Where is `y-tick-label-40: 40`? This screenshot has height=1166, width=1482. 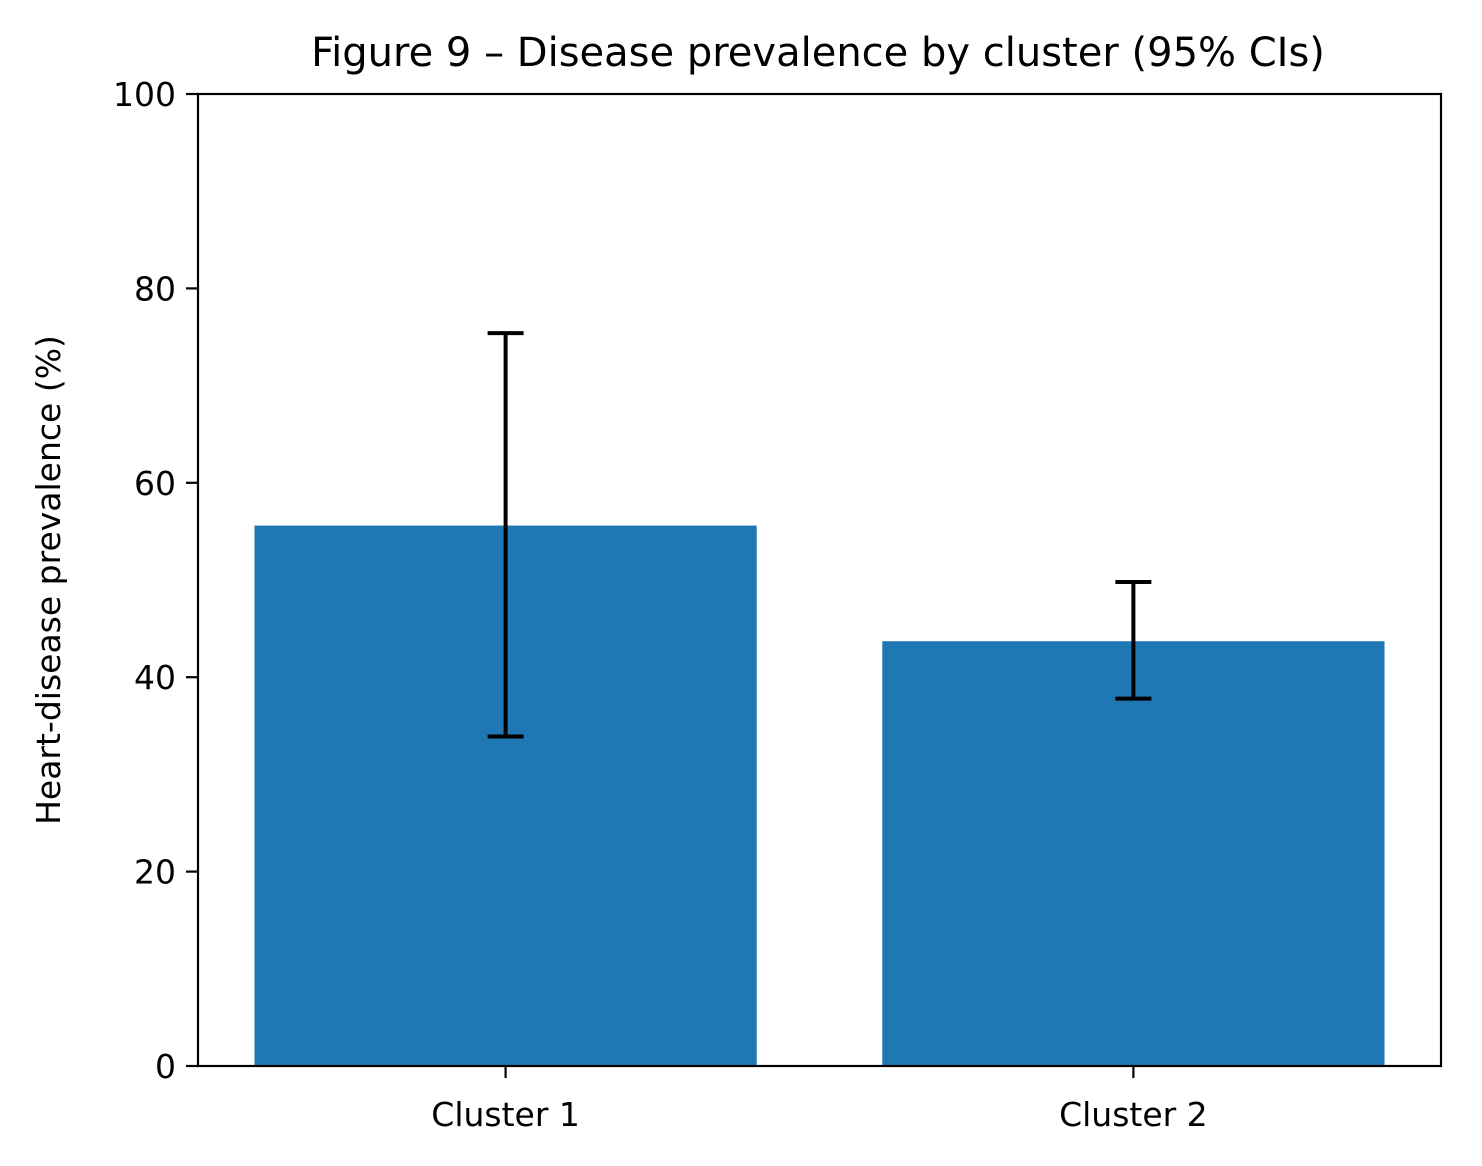
y-tick-label-40: 40 is located at coordinates (155, 677).